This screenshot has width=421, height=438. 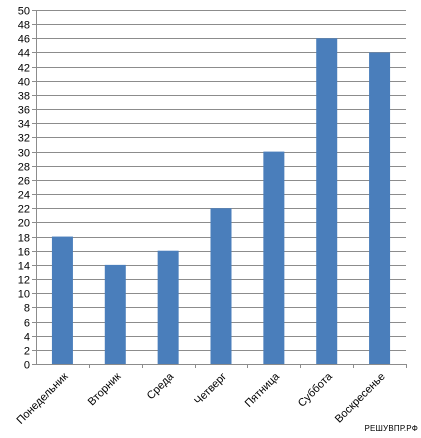 What do you see at coordinates (24, 182) in the screenshot?
I see `y-tick-label-26: 26` at bounding box center [24, 182].